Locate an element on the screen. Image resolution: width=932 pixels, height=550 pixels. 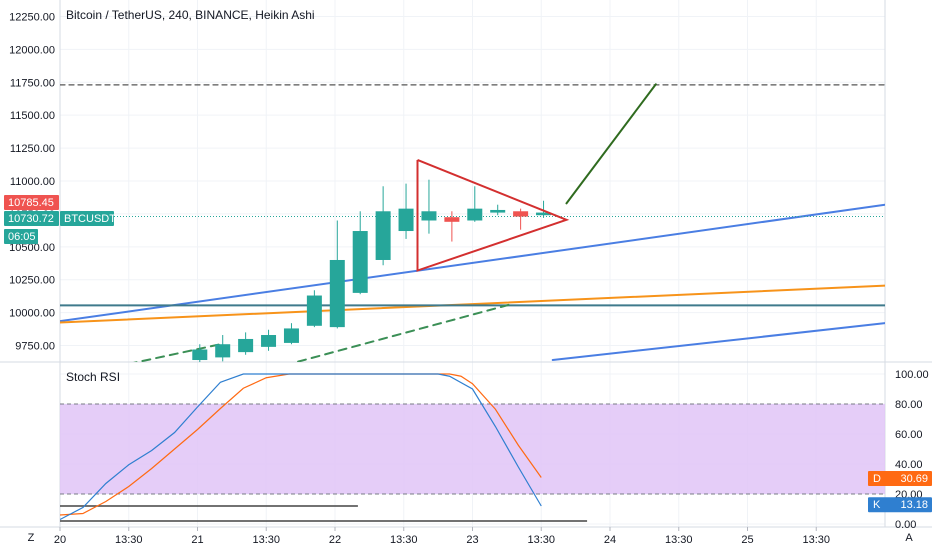
price-tick-label: 10500.00 is located at coordinates (32, 248).